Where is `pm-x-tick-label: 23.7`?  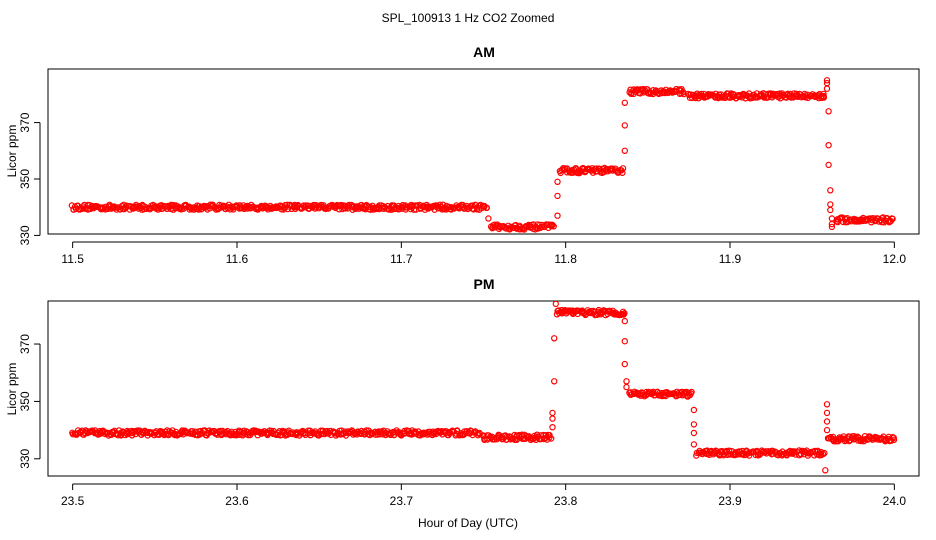
pm-x-tick-label: 23.7 is located at coordinates (402, 501).